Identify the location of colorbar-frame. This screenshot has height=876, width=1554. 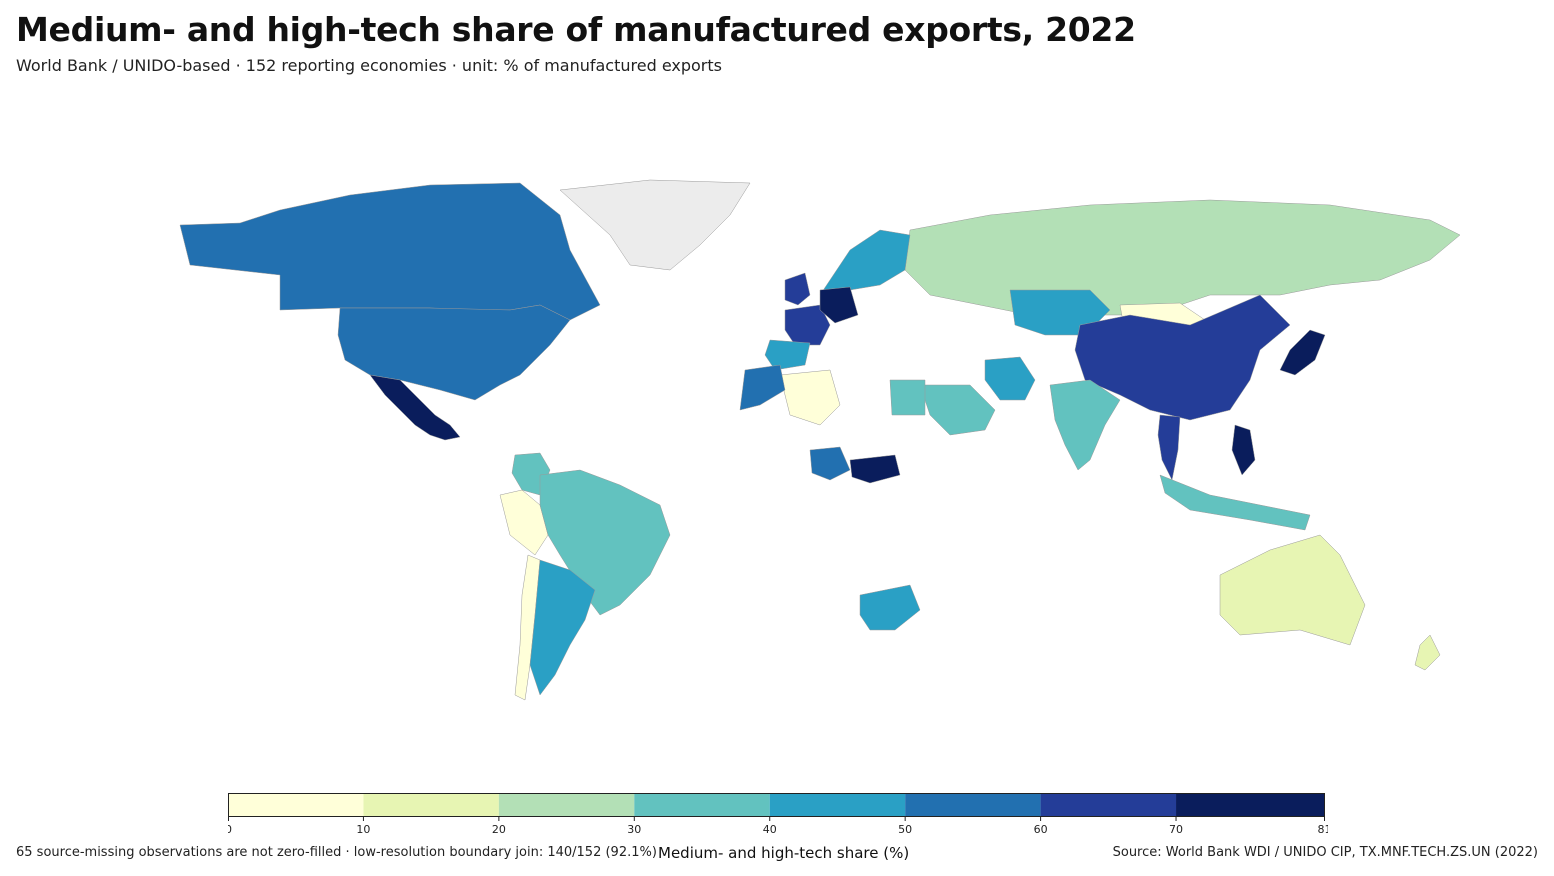
(776, 805).